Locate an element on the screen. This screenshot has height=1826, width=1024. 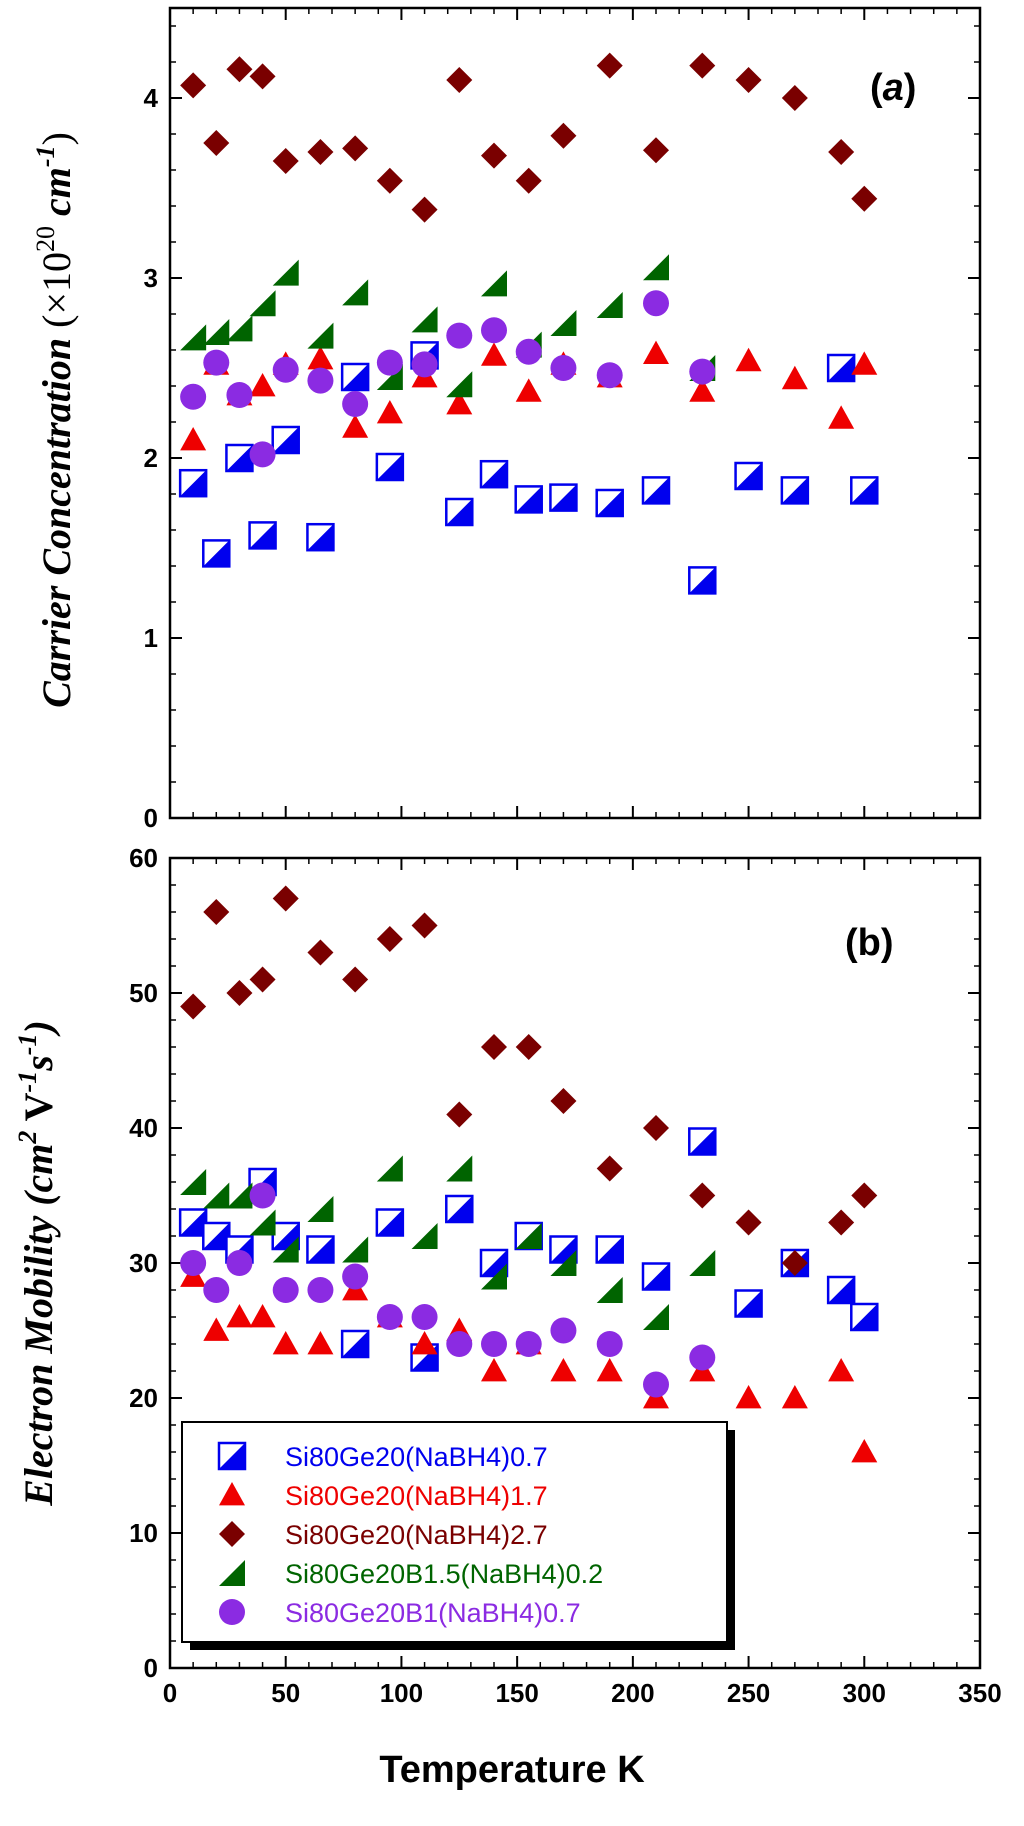
panel-b-label: (b) is located at coordinates (869, 943).